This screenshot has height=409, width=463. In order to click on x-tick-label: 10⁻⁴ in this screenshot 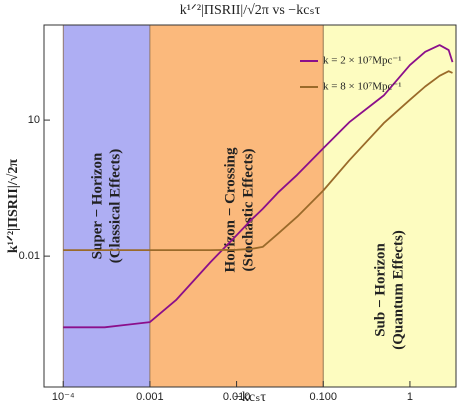, I will do `click(63, 397)`.